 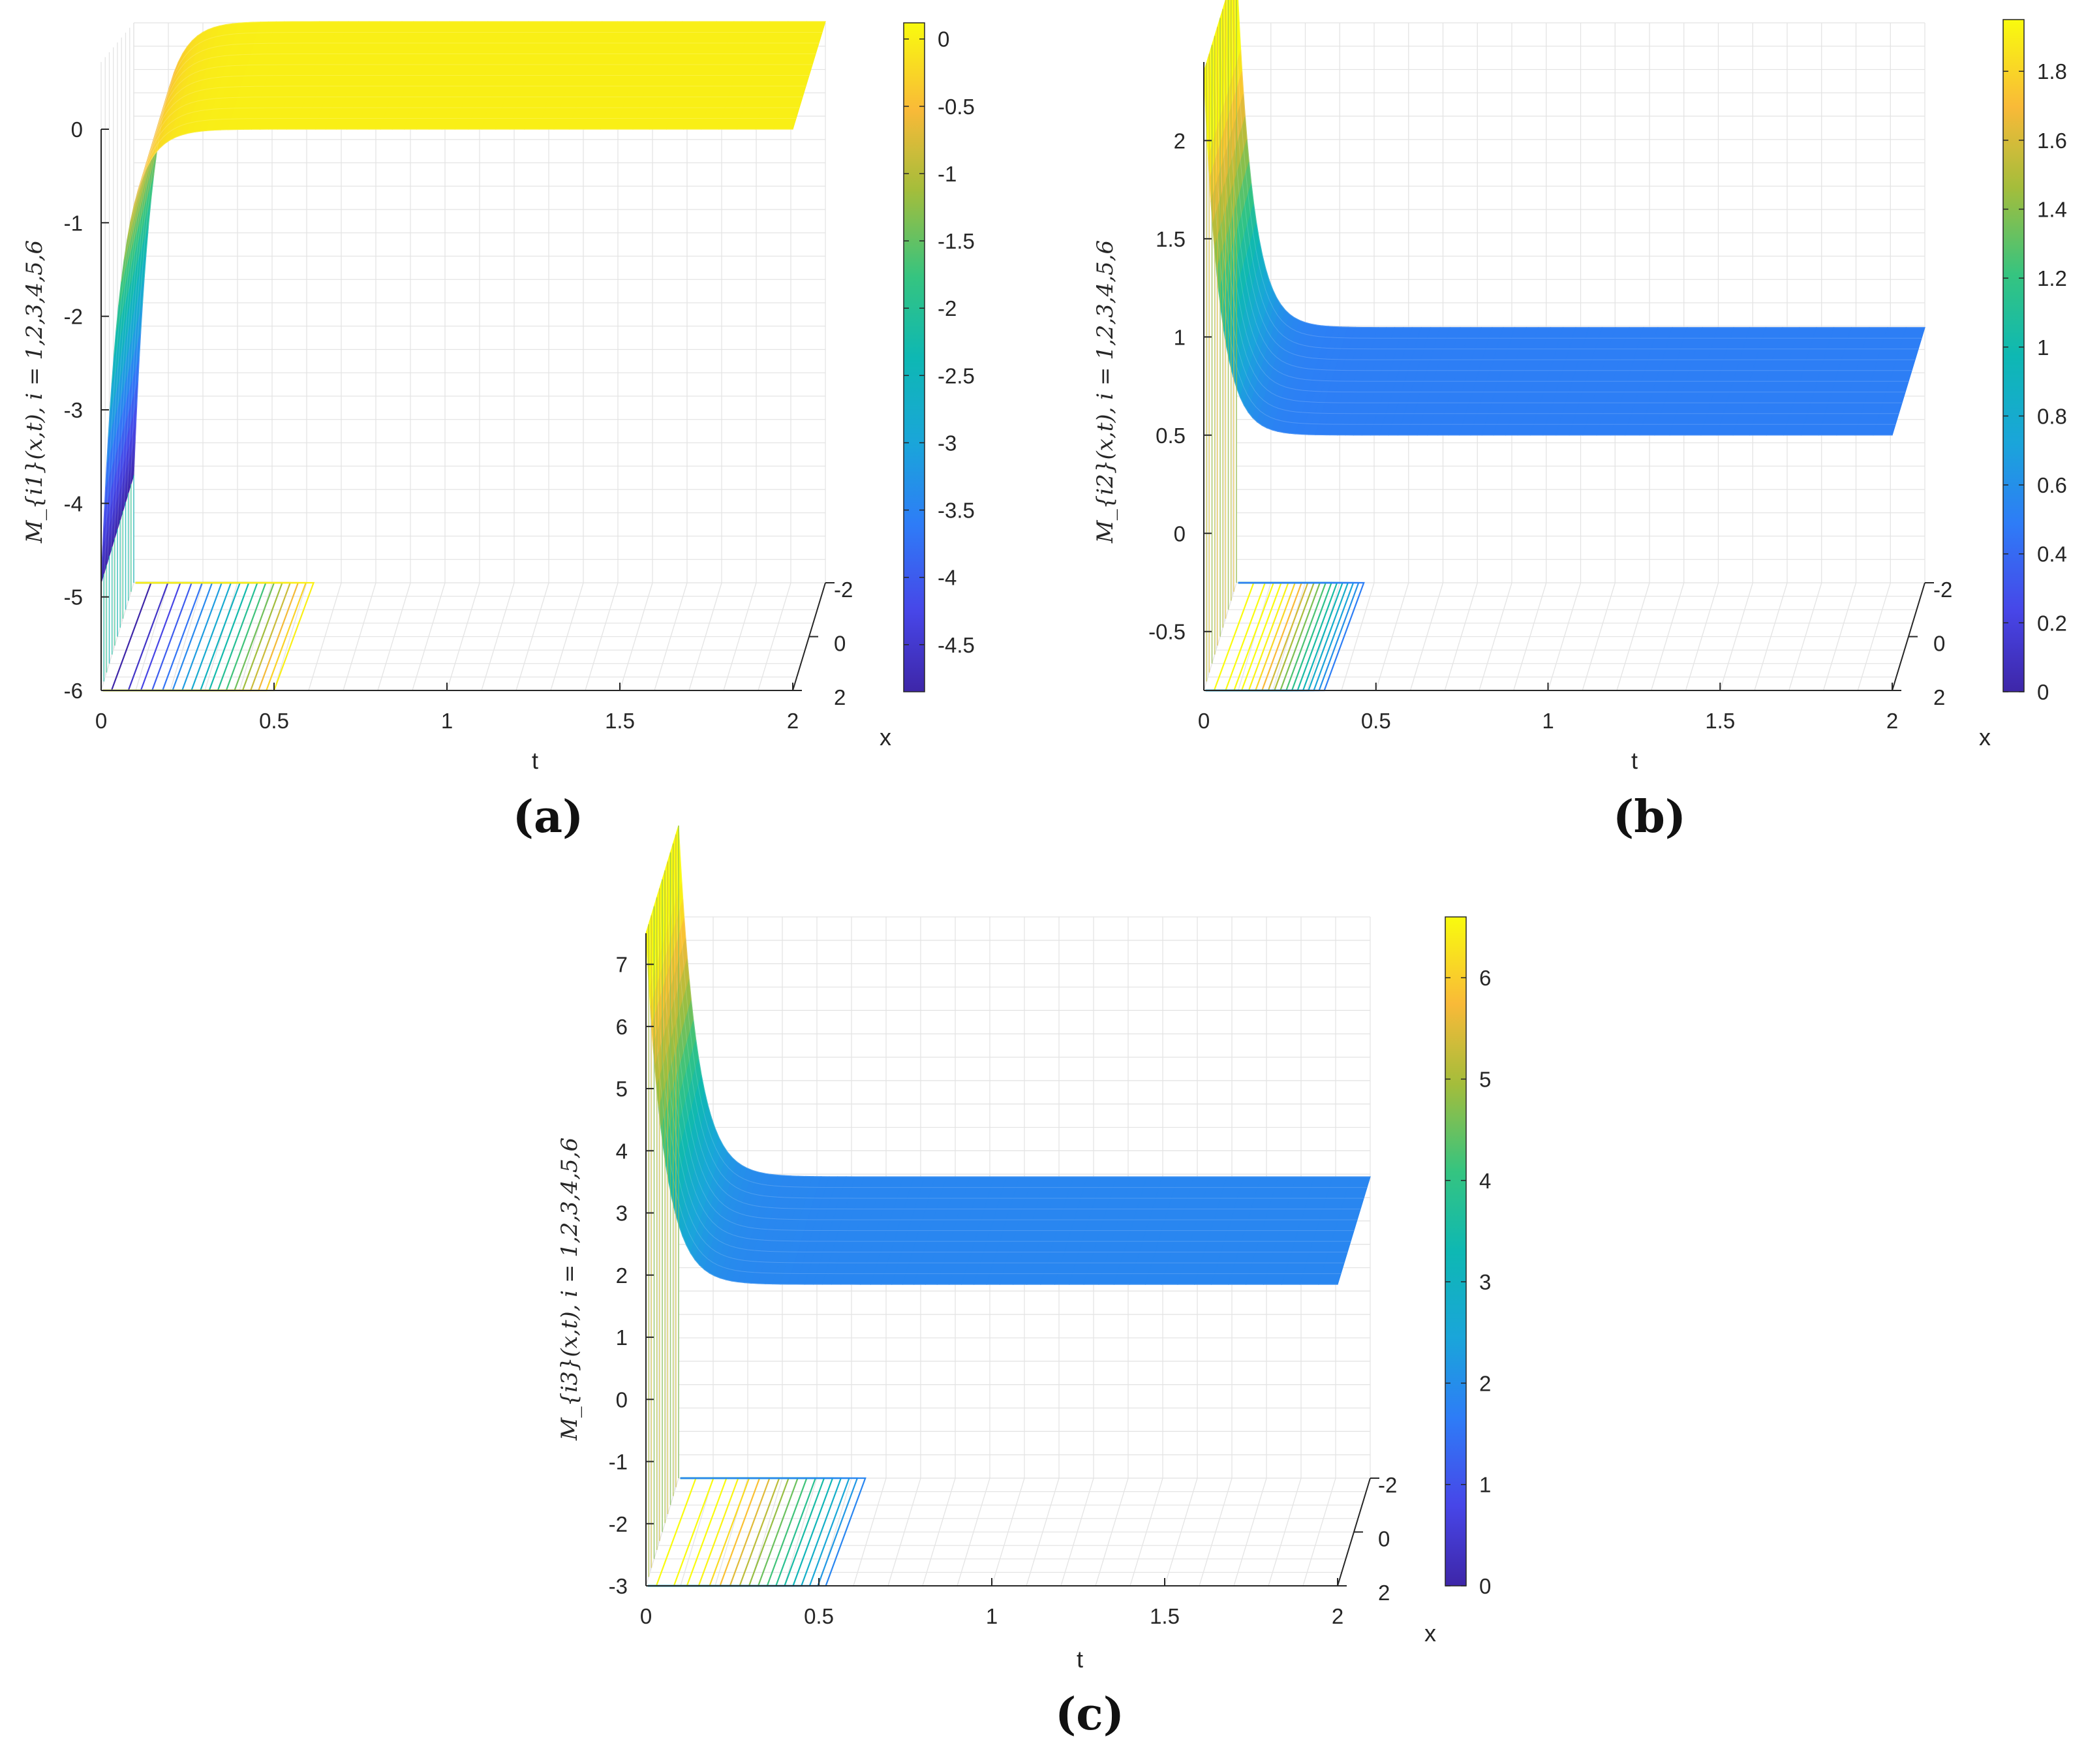 I want to click on colorbar-tick-label: -1, so click(x=948, y=174).